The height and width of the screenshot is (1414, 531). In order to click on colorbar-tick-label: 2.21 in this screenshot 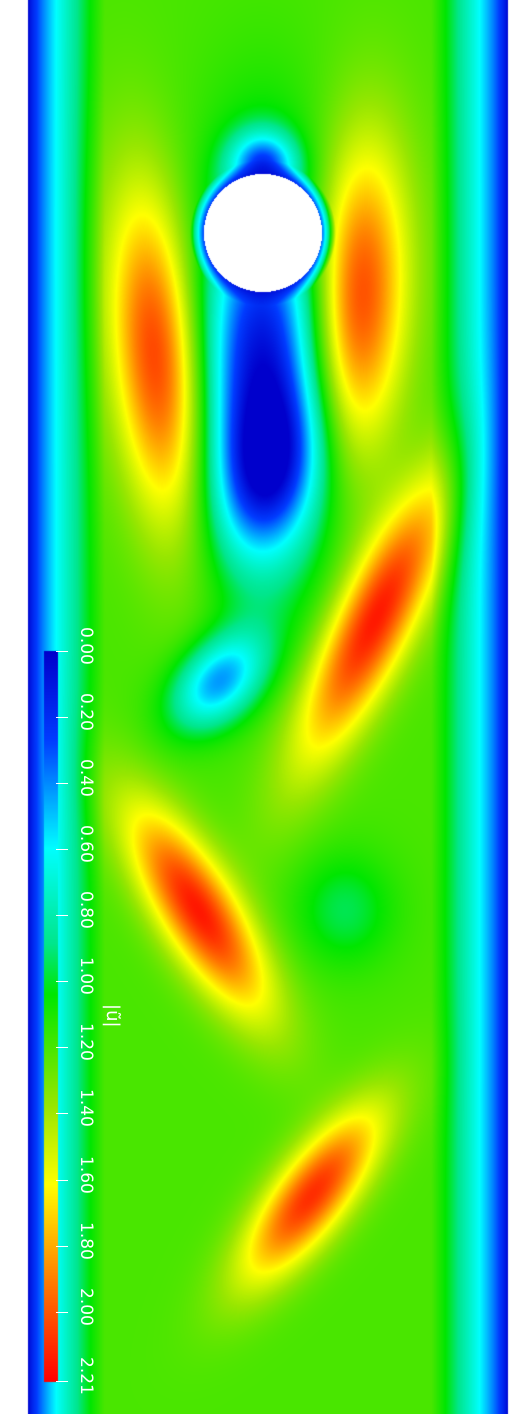, I will do `click(86, 1376)`.